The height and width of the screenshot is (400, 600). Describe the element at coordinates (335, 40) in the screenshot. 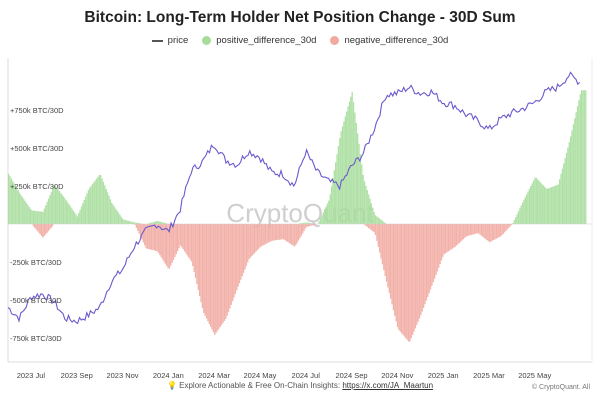

I see `legend-swatch-negative` at that location.